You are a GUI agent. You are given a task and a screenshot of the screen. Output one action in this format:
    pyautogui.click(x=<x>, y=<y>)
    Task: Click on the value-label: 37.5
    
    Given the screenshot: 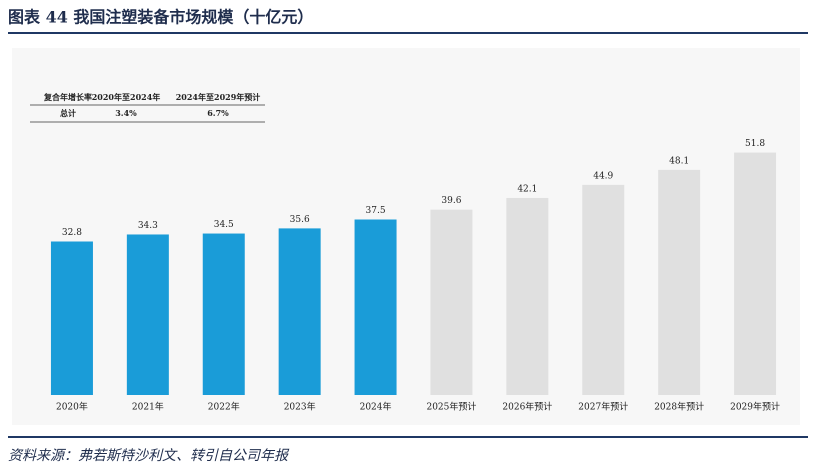 What is the action you would take?
    pyautogui.click(x=376, y=211)
    